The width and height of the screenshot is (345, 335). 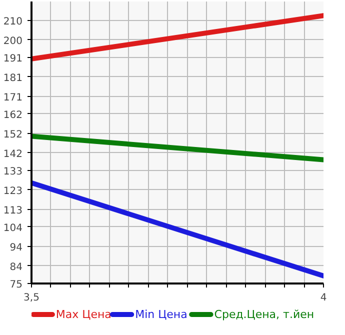 What do you see at coordinates (13, 134) in the screenshot?
I see `y-tick-label: 152` at bounding box center [13, 134].